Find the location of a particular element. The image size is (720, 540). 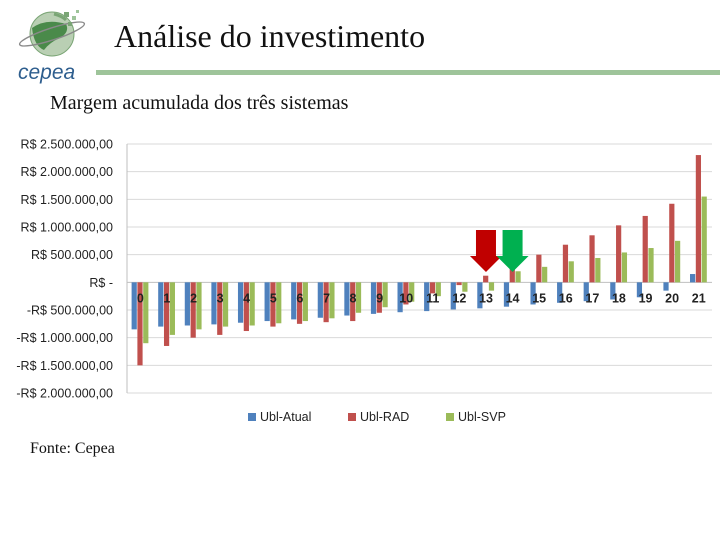

logo-text: cepea is located at coordinates (46, 72).